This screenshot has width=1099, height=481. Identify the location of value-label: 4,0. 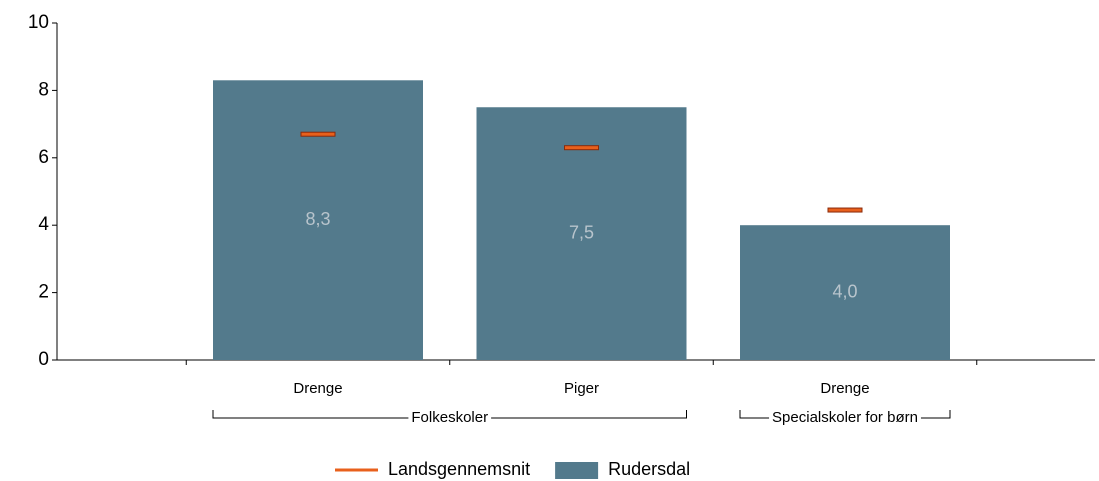
(844, 291).